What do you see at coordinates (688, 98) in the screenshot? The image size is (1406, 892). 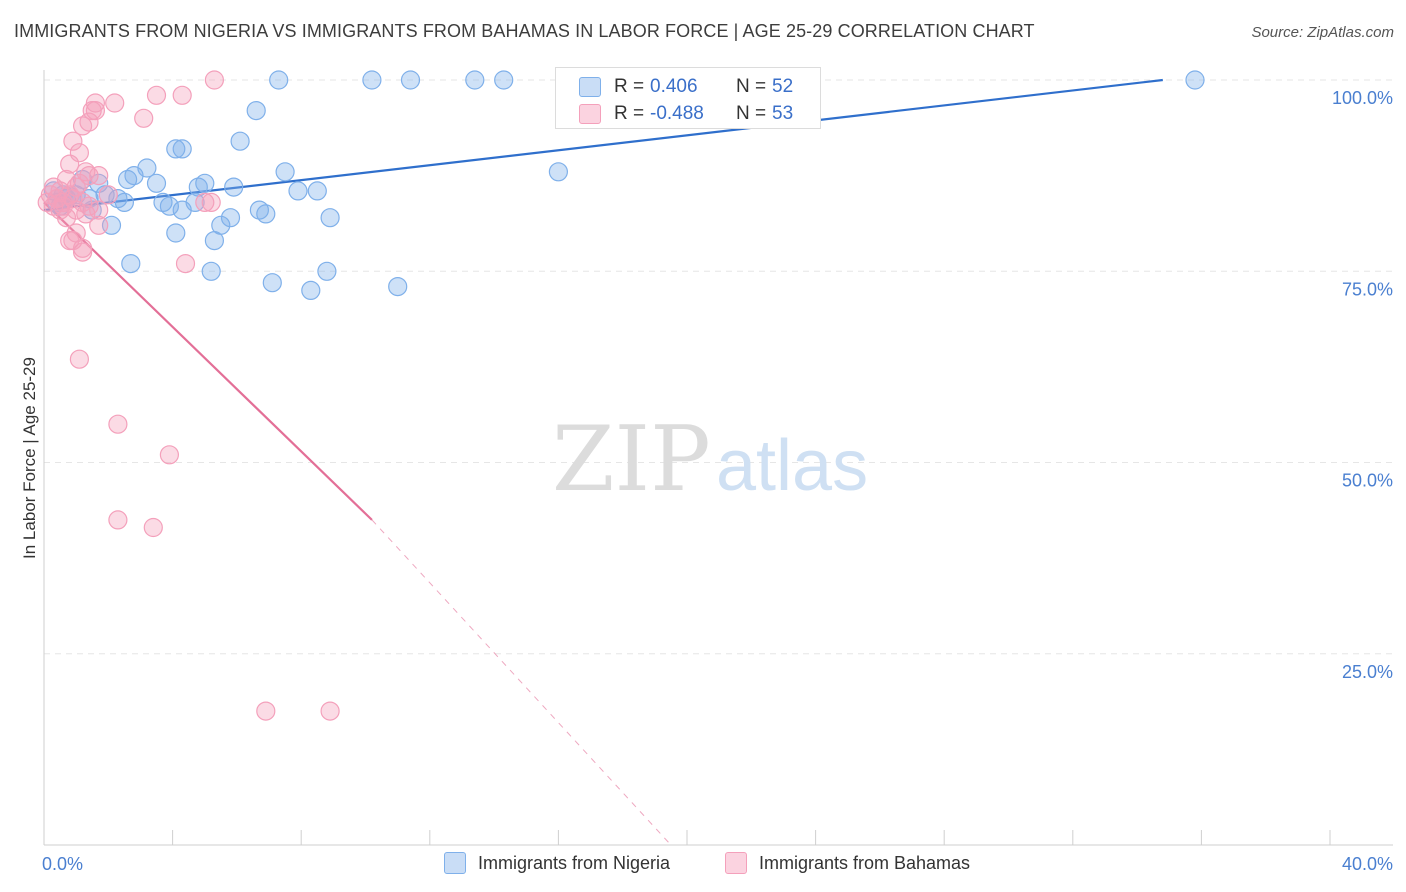 I see `correlation-legend: R = 0.406 N = 52 R = -0.488 N = 53` at bounding box center [688, 98].